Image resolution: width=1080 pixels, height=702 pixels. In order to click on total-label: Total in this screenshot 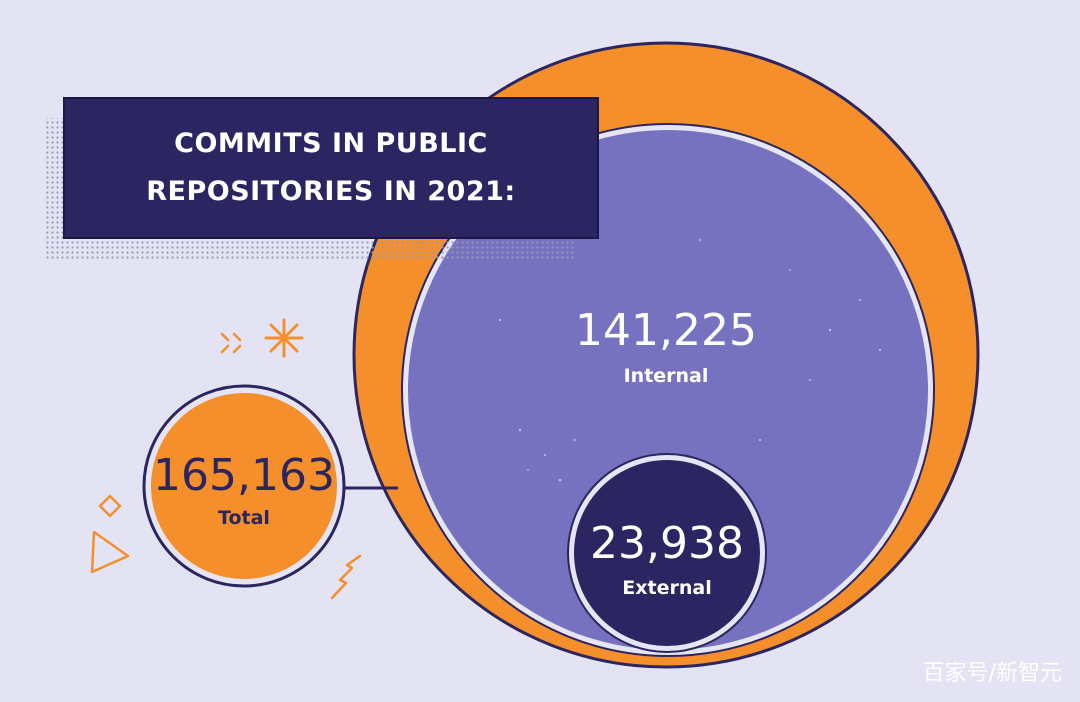, I will do `click(244, 518)`.